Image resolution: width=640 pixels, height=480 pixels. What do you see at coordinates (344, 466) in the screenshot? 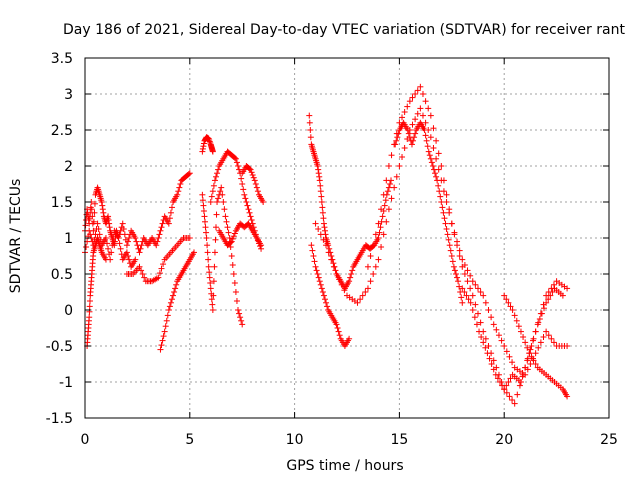
I see `x-axis-title: GPS time / hours` at bounding box center [344, 466].